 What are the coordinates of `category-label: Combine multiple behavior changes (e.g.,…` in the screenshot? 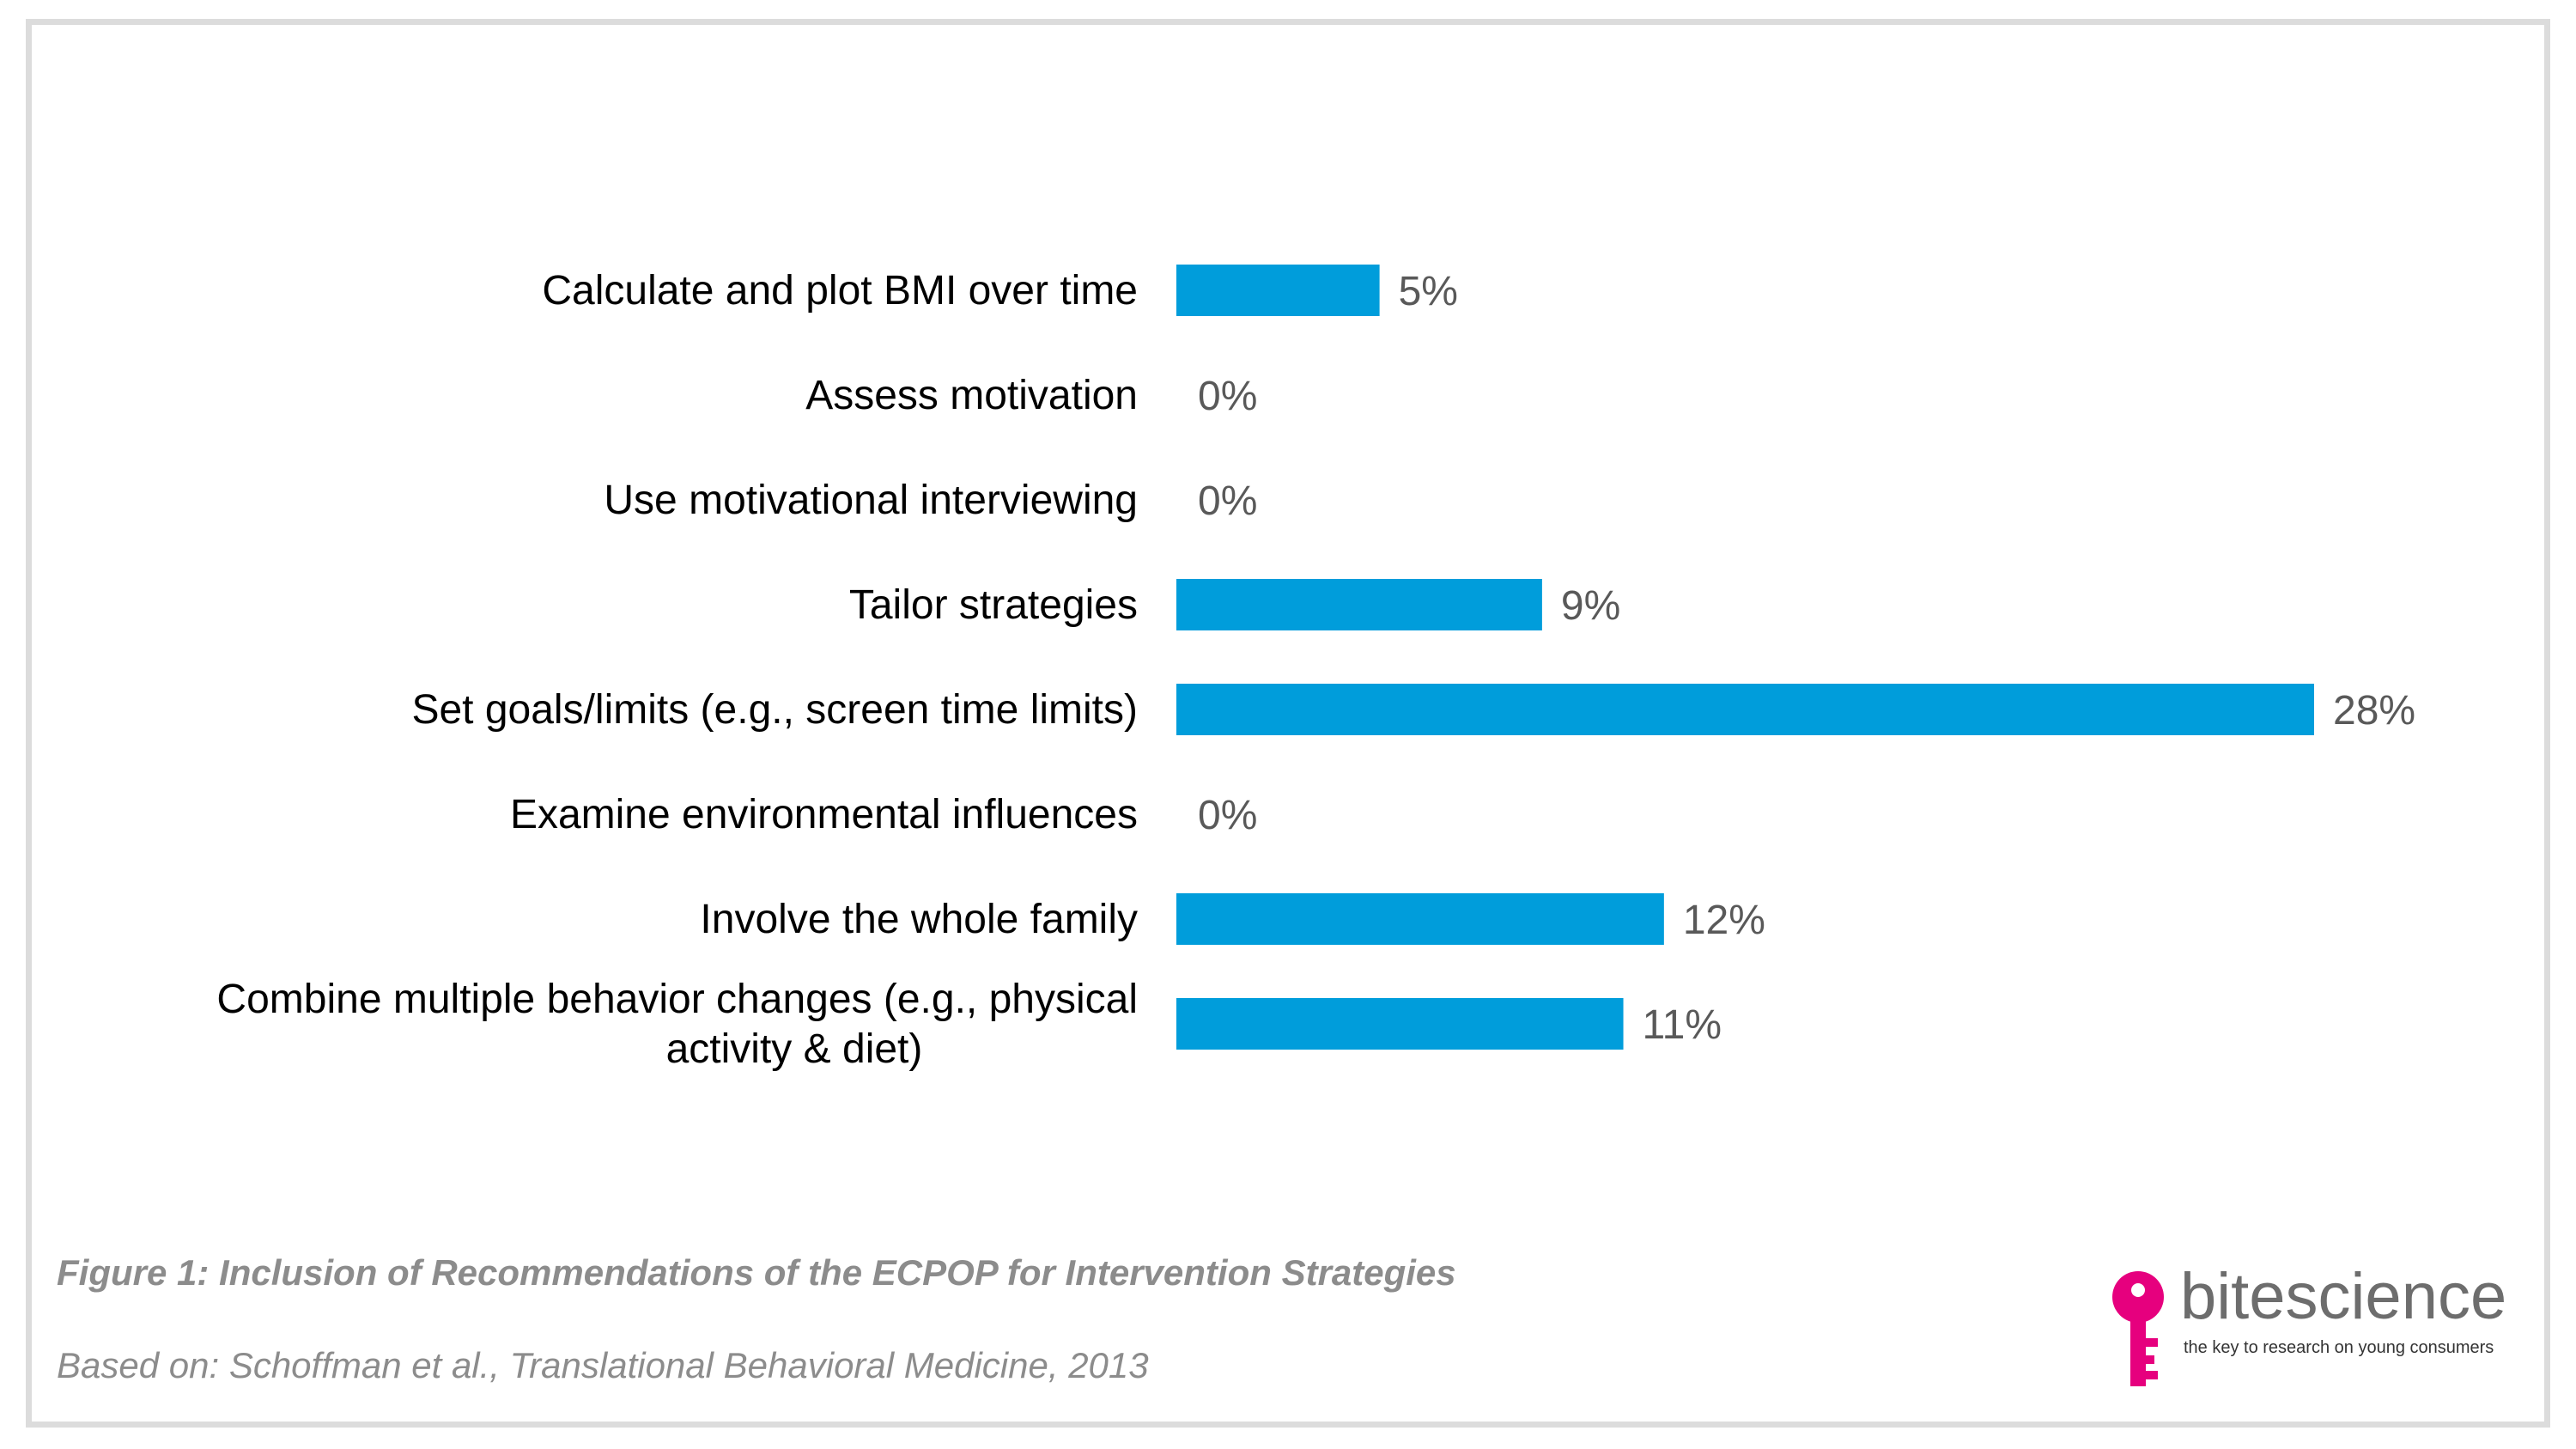 It's located at (677, 1024).